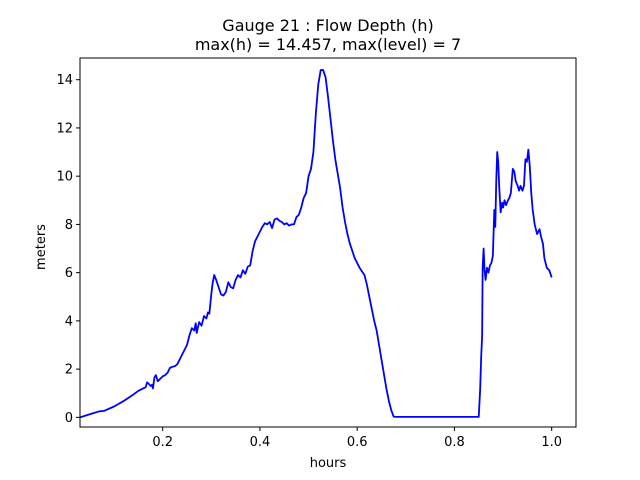 The image size is (640, 480). I want to click on x-tick-label-0: 0.2, so click(162, 442).